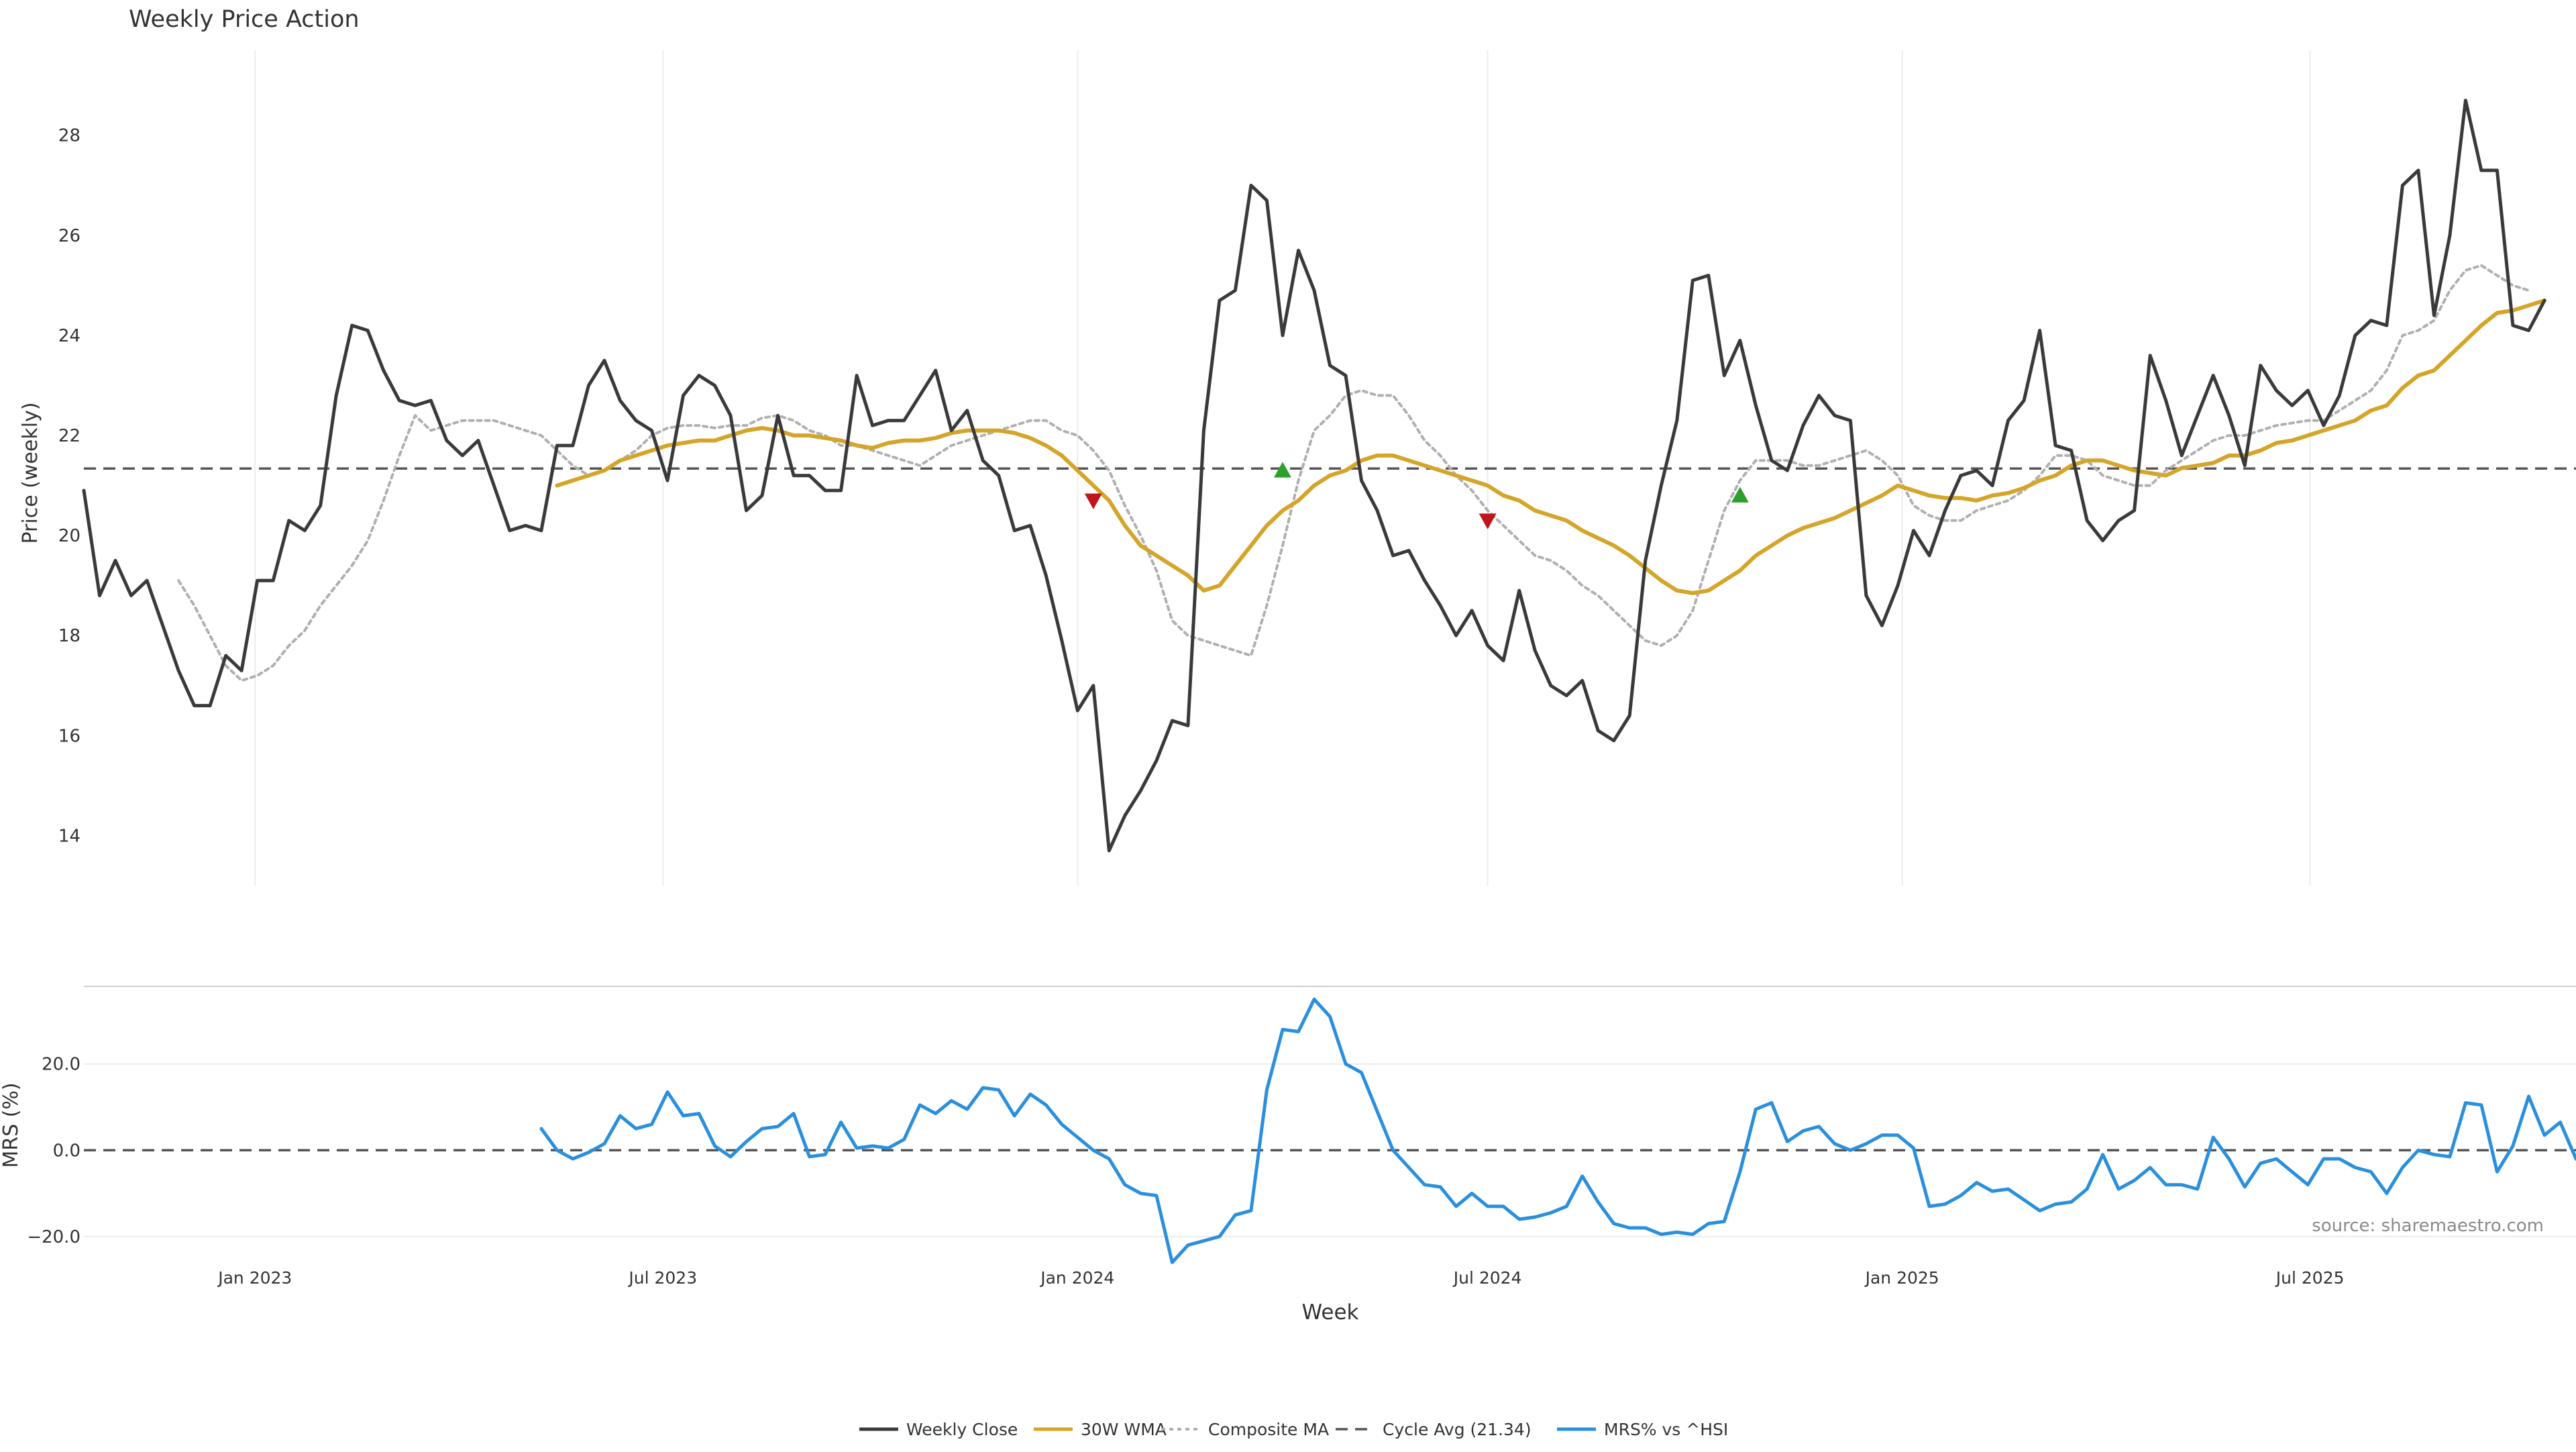 This screenshot has height=1452, width=2576. What do you see at coordinates (69, 336) in the screenshot?
I see `price-y-tick-label: 24` at bounding box center [69, 336].